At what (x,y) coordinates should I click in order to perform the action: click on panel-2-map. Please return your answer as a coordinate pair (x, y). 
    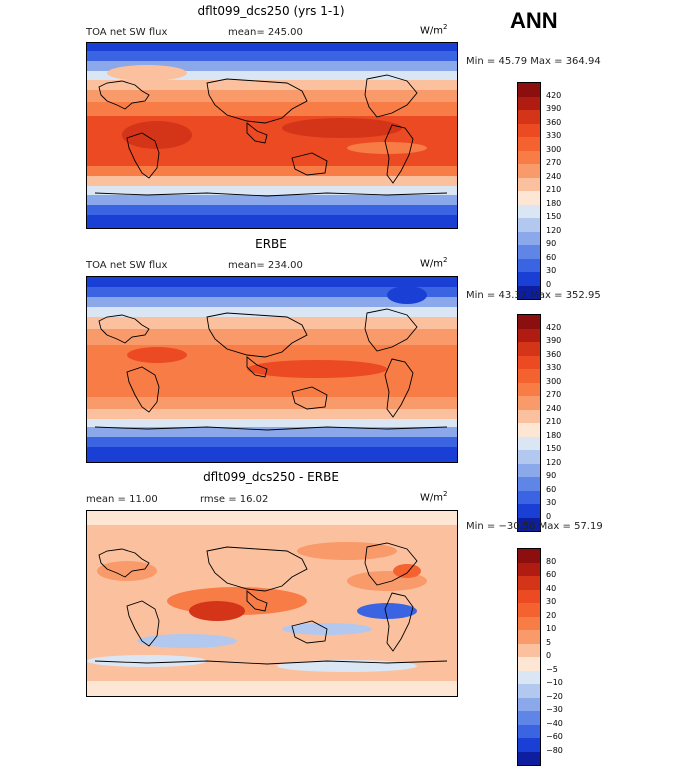
    Looking at the image, I should click on (272, 369).